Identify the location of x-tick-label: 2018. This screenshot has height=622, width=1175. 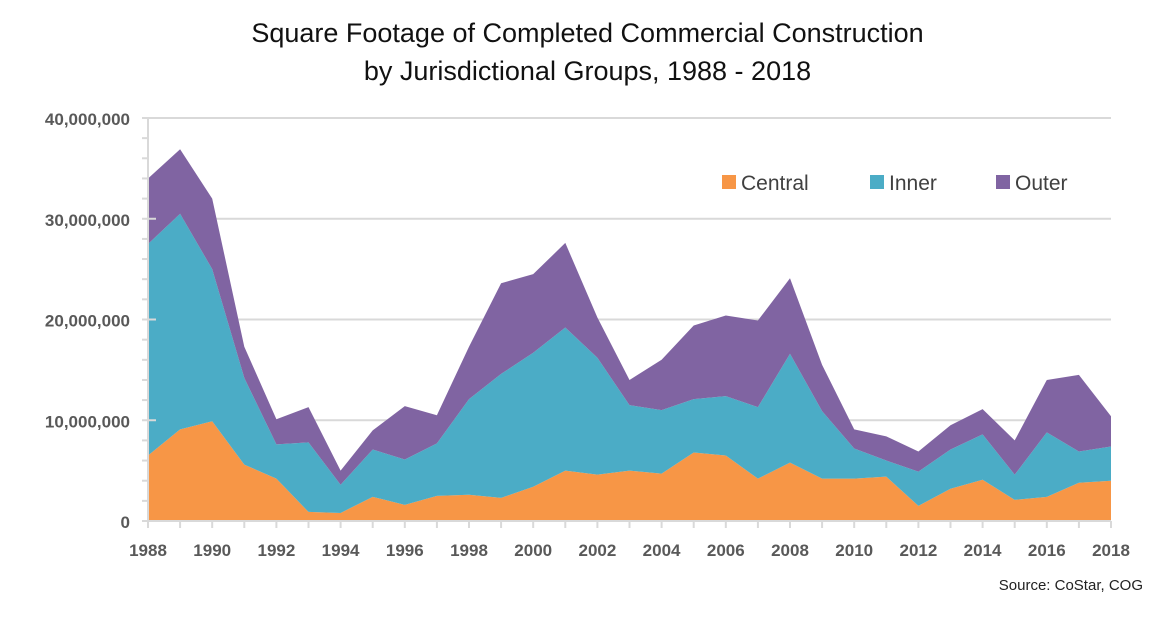
(1111, 550).